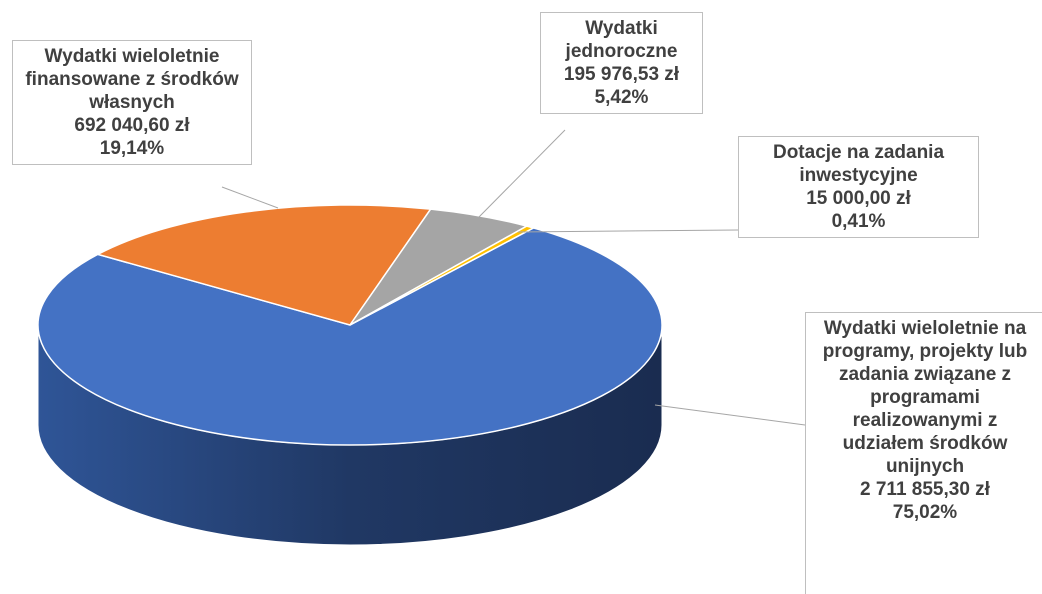 The height and width of the screenshot is (594, 1042). Describe the element at coordinates (858, 198) in the screenshot. I see `label-value: 15 000,00 zł` at that location.